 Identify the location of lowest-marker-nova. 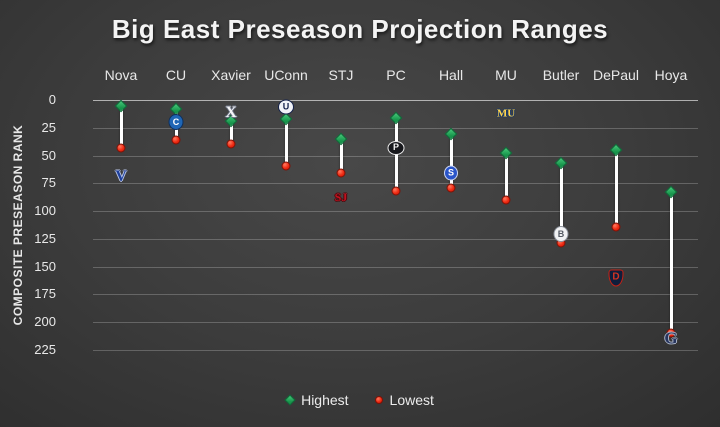
(121, 148).